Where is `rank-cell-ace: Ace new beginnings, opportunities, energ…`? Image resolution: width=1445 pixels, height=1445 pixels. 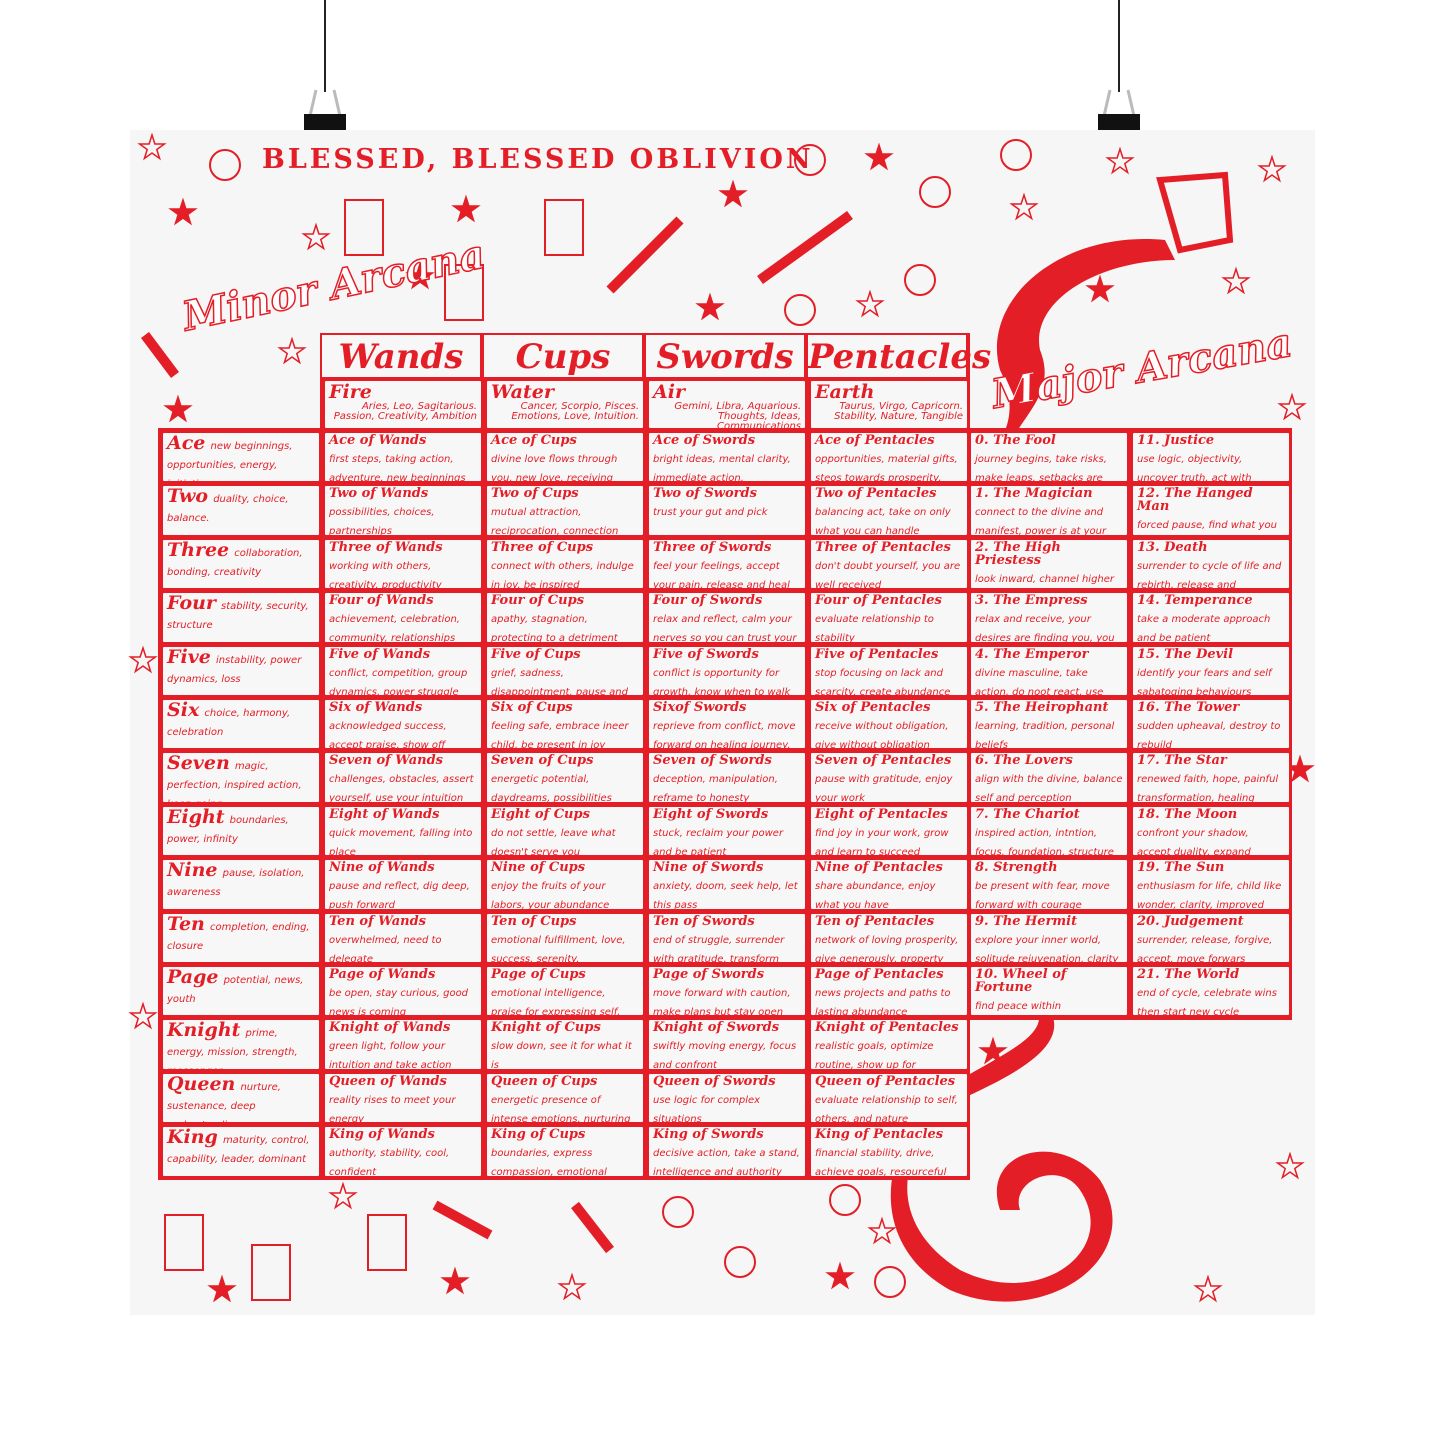 rank-cell-ace: Ace new beginnings, opportunities, energ… is located at coordinates (241, 457).